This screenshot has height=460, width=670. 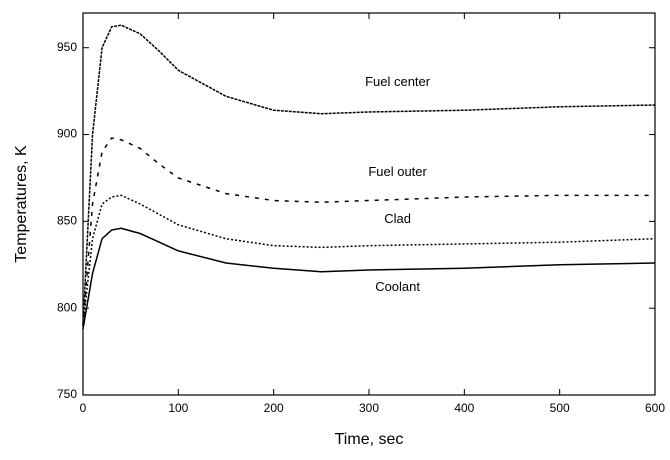 I want to click on y-tick-label: 850, so click(x=67, y=221).